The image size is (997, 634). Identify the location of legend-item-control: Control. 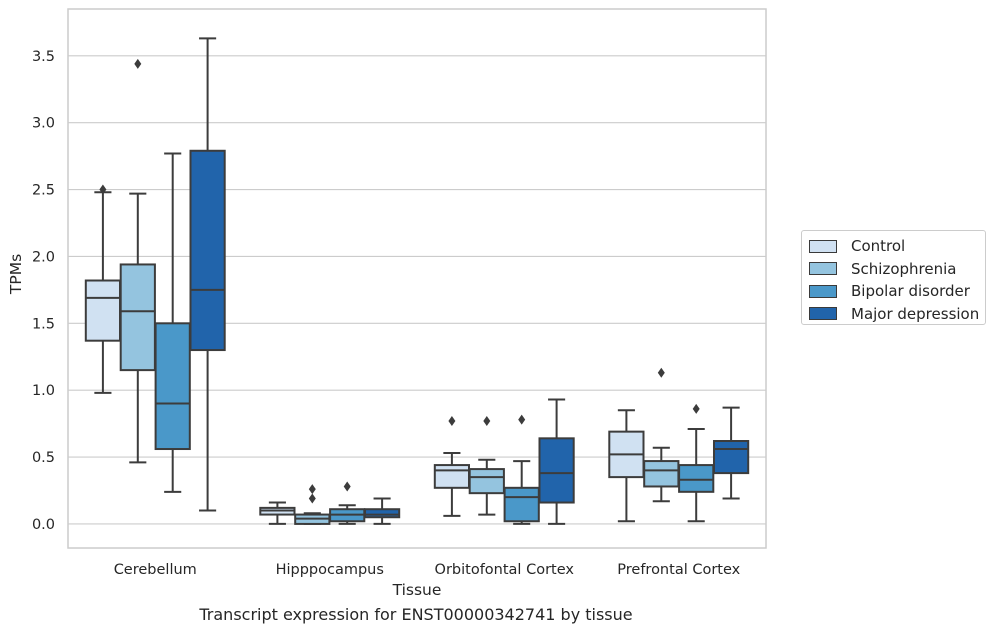
(897, 246).